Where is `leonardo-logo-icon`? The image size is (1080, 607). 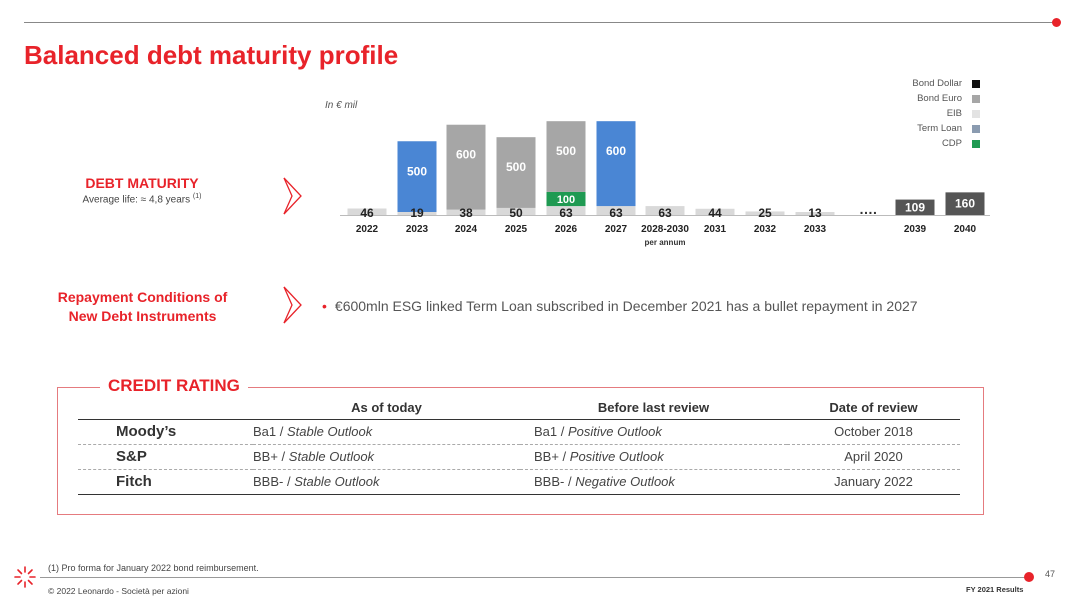
leonardo-logo-icon is located at coordinates (25, 577).